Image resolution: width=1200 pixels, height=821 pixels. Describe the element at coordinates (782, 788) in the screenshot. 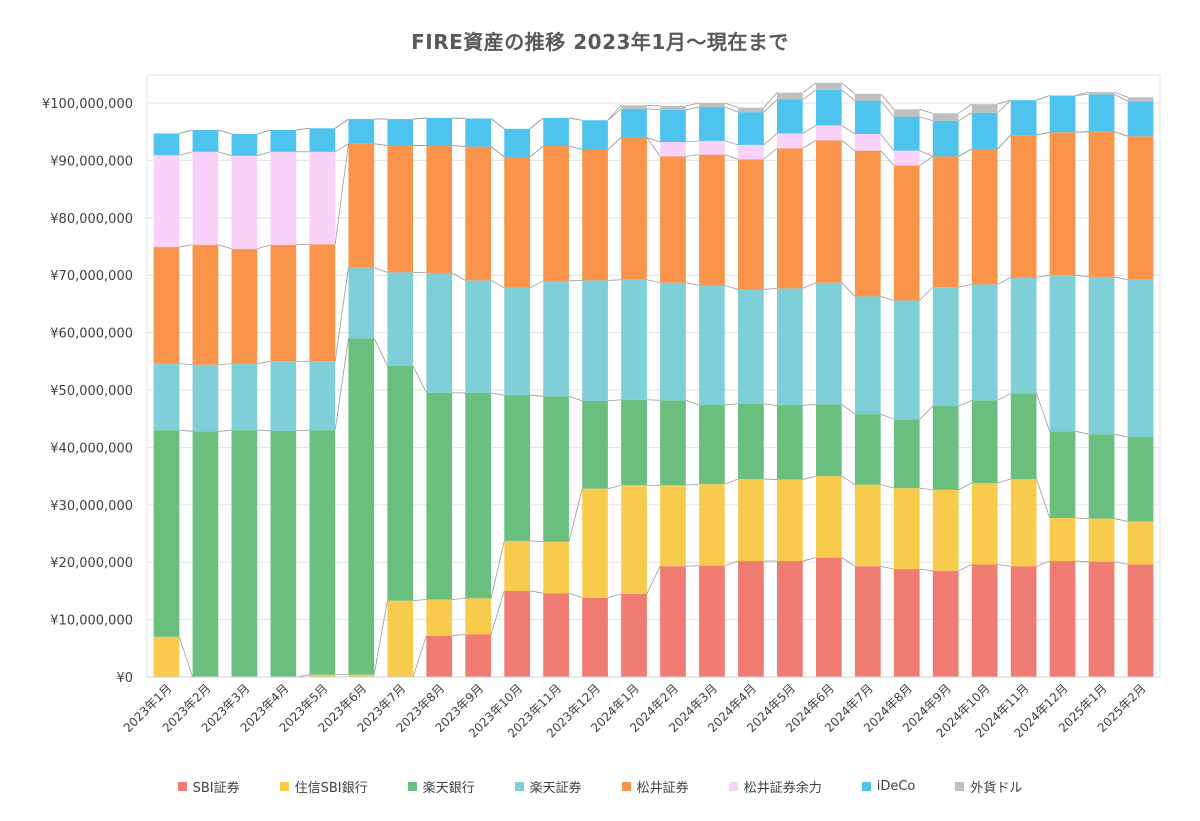

I see `legend-label: 松井証券余力` at that location.